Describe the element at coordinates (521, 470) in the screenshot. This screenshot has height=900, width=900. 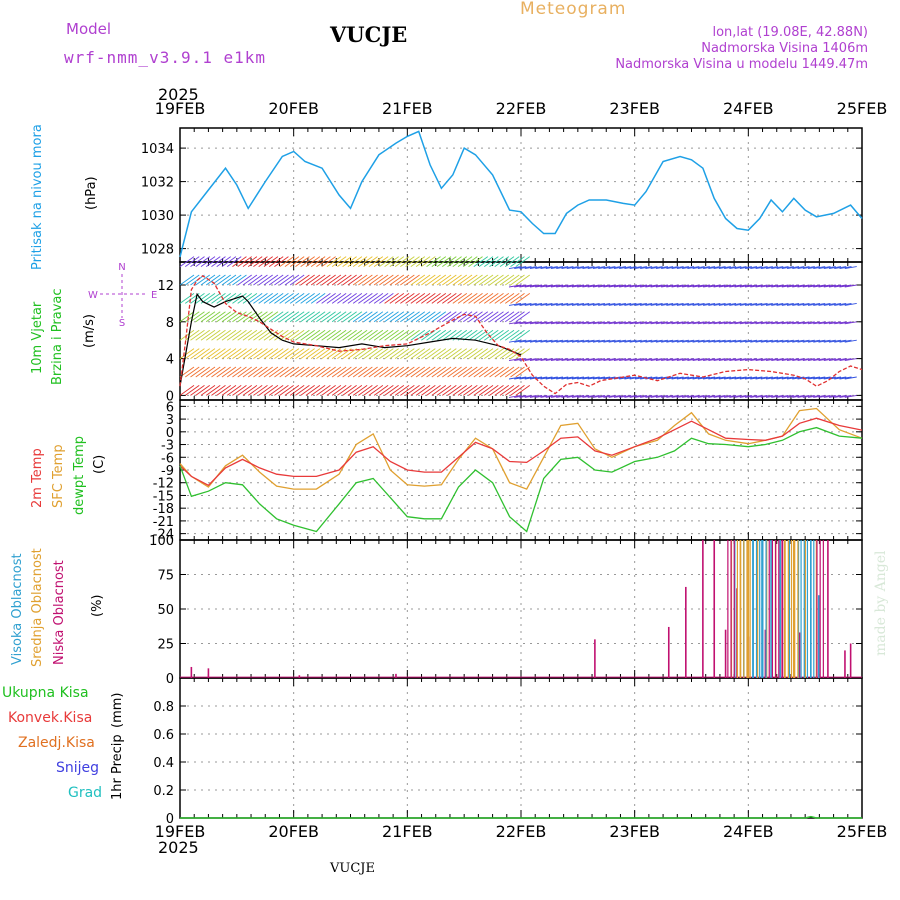
I see `panel-temperature` at that location.